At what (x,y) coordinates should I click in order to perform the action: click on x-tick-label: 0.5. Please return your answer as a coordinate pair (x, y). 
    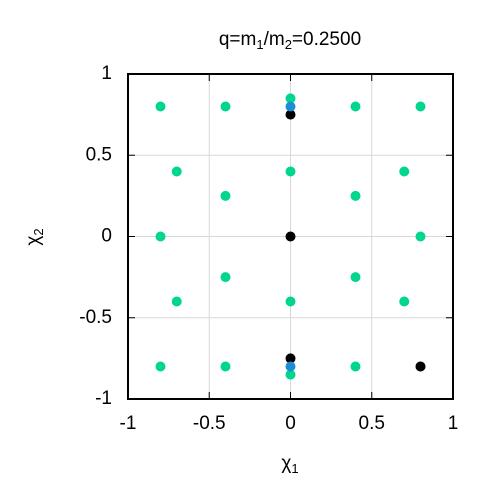
    Looking at the image, I should click on (372, 423).